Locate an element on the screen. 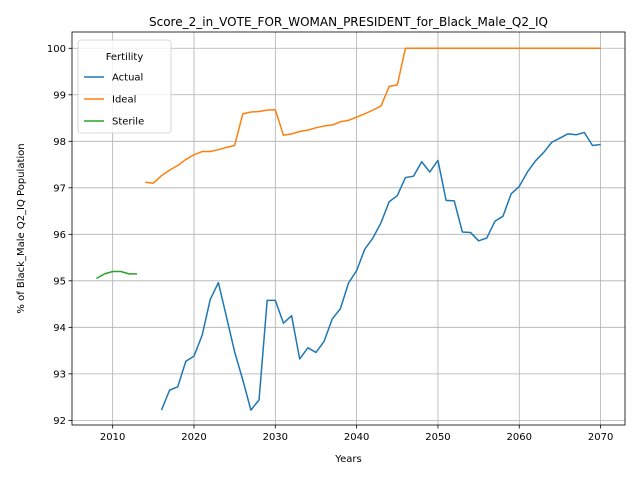 The width and height of the screenshot is (640, 480). x-tick-label: 2020 is located at coordinates (193, 437).